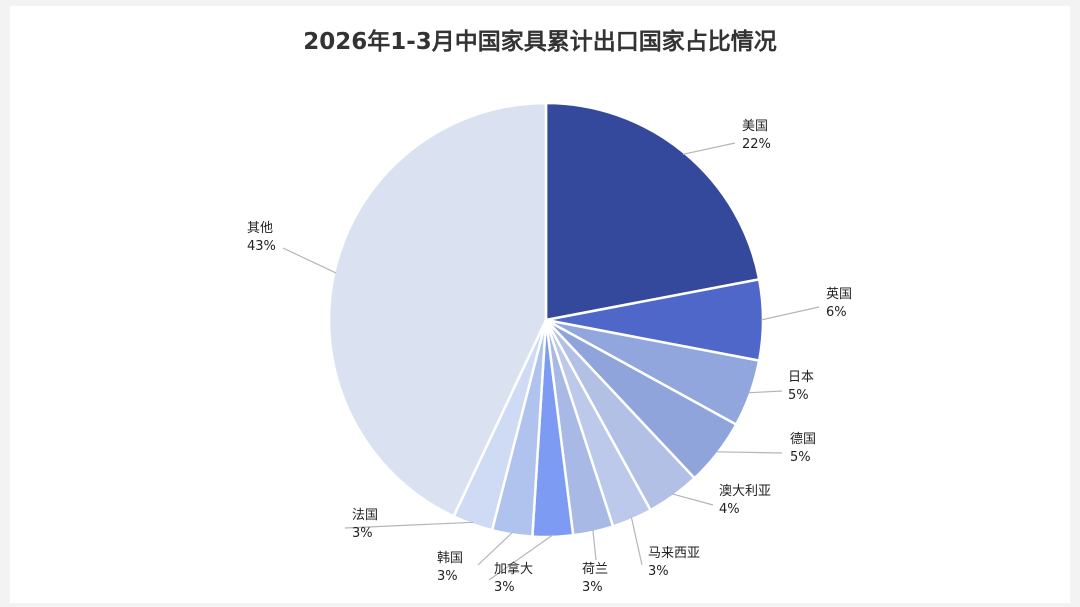 This screenshot has width=1080, height=607. Describe the element at coordinates (790, 313) in the screenshot. I see `leader-line-uk` at that location.